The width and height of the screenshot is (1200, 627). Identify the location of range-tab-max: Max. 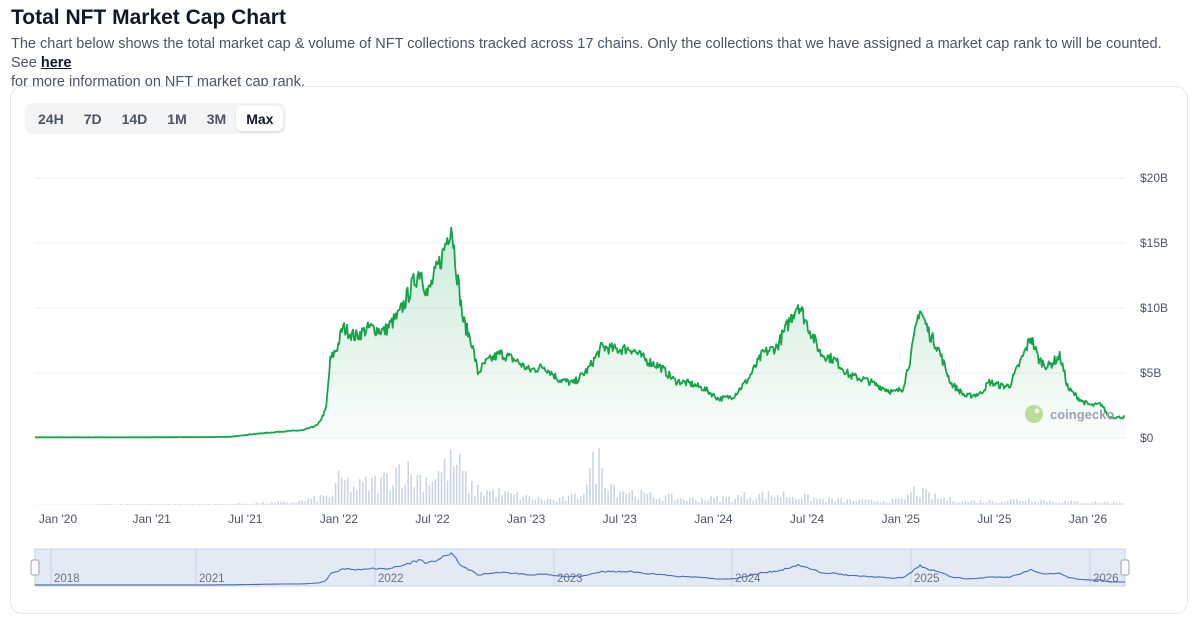
(260, 118).